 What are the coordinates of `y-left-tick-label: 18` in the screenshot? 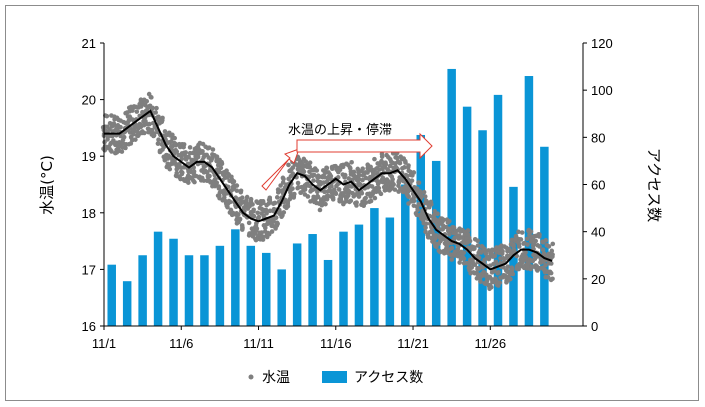 It's located at (89, 213).